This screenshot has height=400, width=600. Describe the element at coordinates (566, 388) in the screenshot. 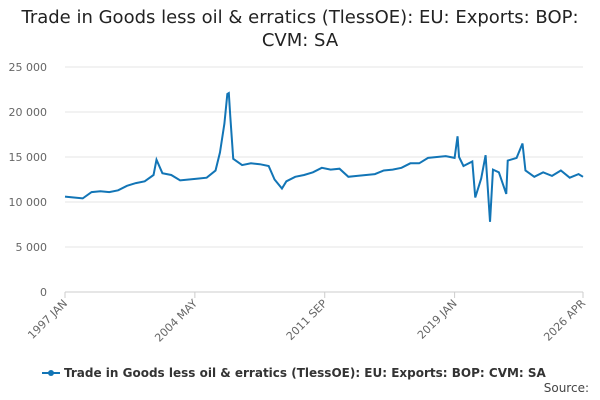

I see `source: Source:` at that location.